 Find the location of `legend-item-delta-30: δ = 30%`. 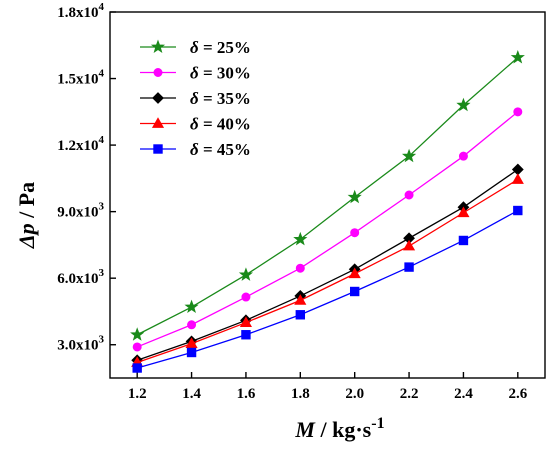

legend-item-delta-30: δ = 30% is located at coordinates (195, 73).